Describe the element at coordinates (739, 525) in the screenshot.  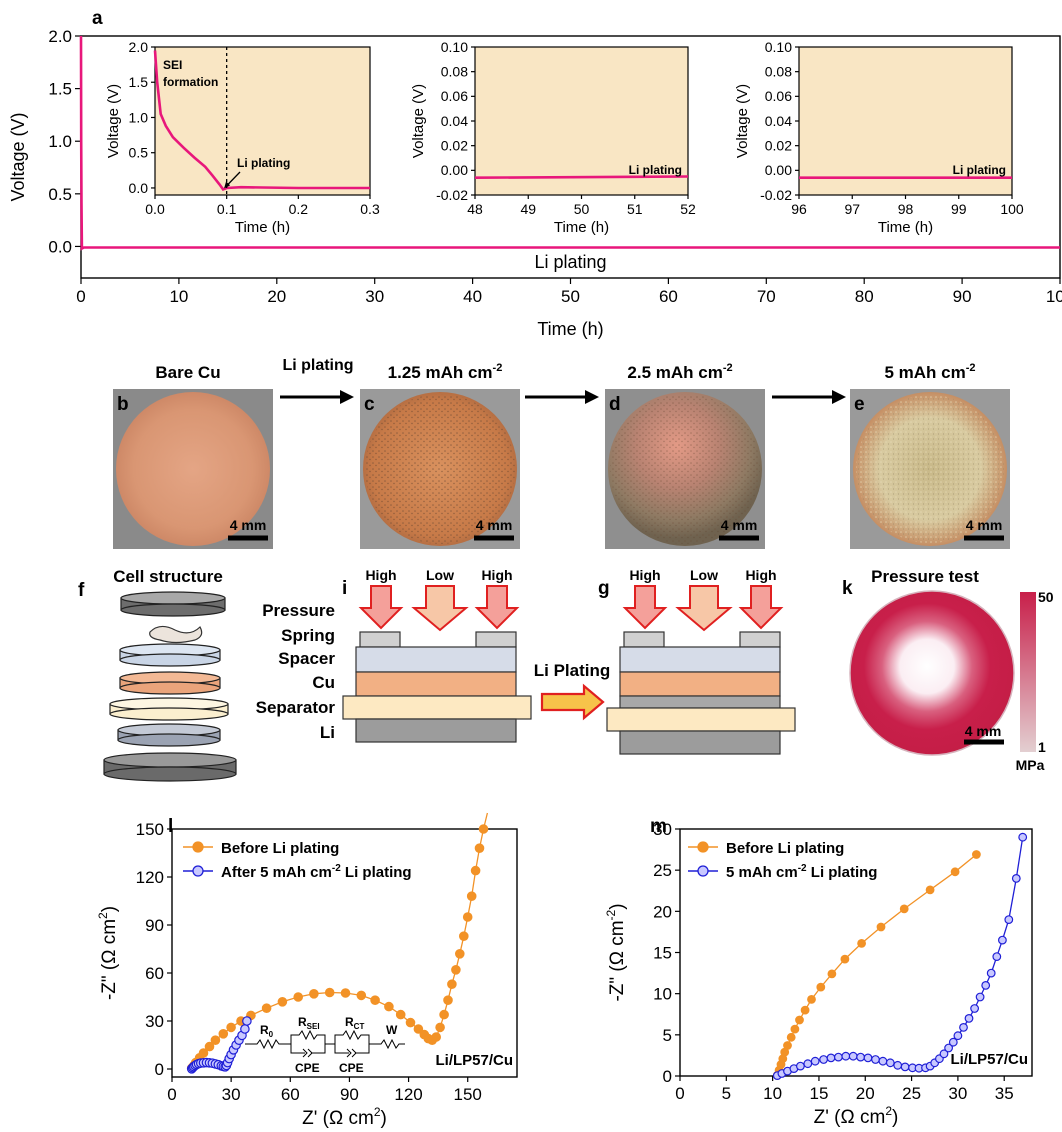
I see `scale-bar-d-label: 4 mm` at that location.